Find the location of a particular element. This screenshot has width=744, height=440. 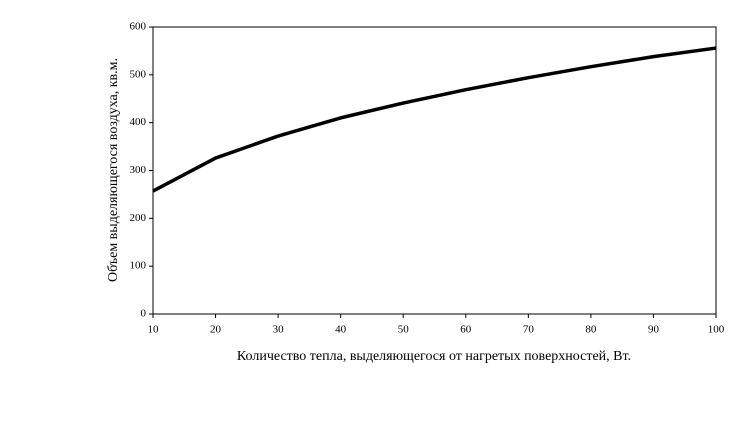

x-tick-label: 30 is located at coordinates (279, 330).